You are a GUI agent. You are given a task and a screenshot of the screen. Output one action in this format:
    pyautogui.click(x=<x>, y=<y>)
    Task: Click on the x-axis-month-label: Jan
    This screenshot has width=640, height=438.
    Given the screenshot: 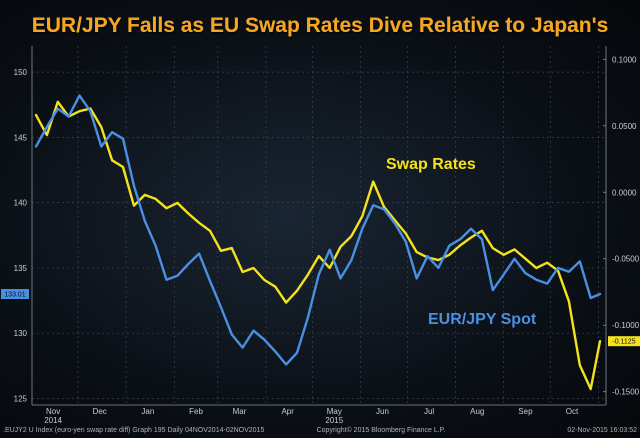 What is the action you would take?
    pyautogui.click(x=147, y=411)
    